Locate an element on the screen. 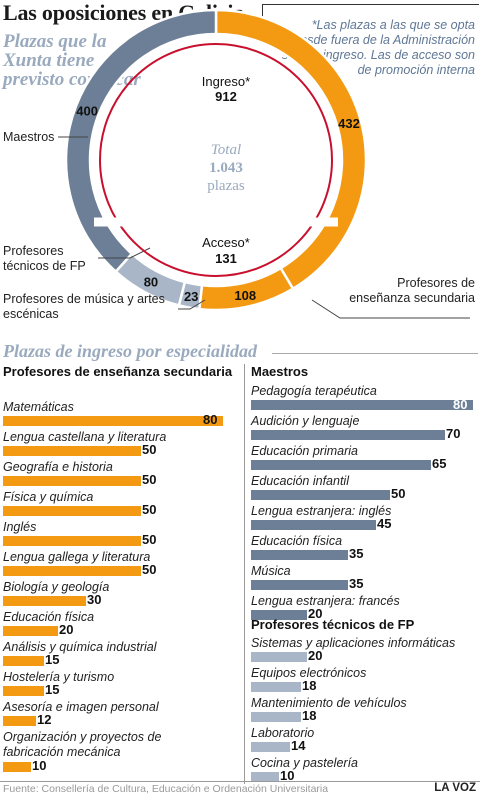  bar-category-label: Análisis y química industrial is located at coordinates (80, 647).